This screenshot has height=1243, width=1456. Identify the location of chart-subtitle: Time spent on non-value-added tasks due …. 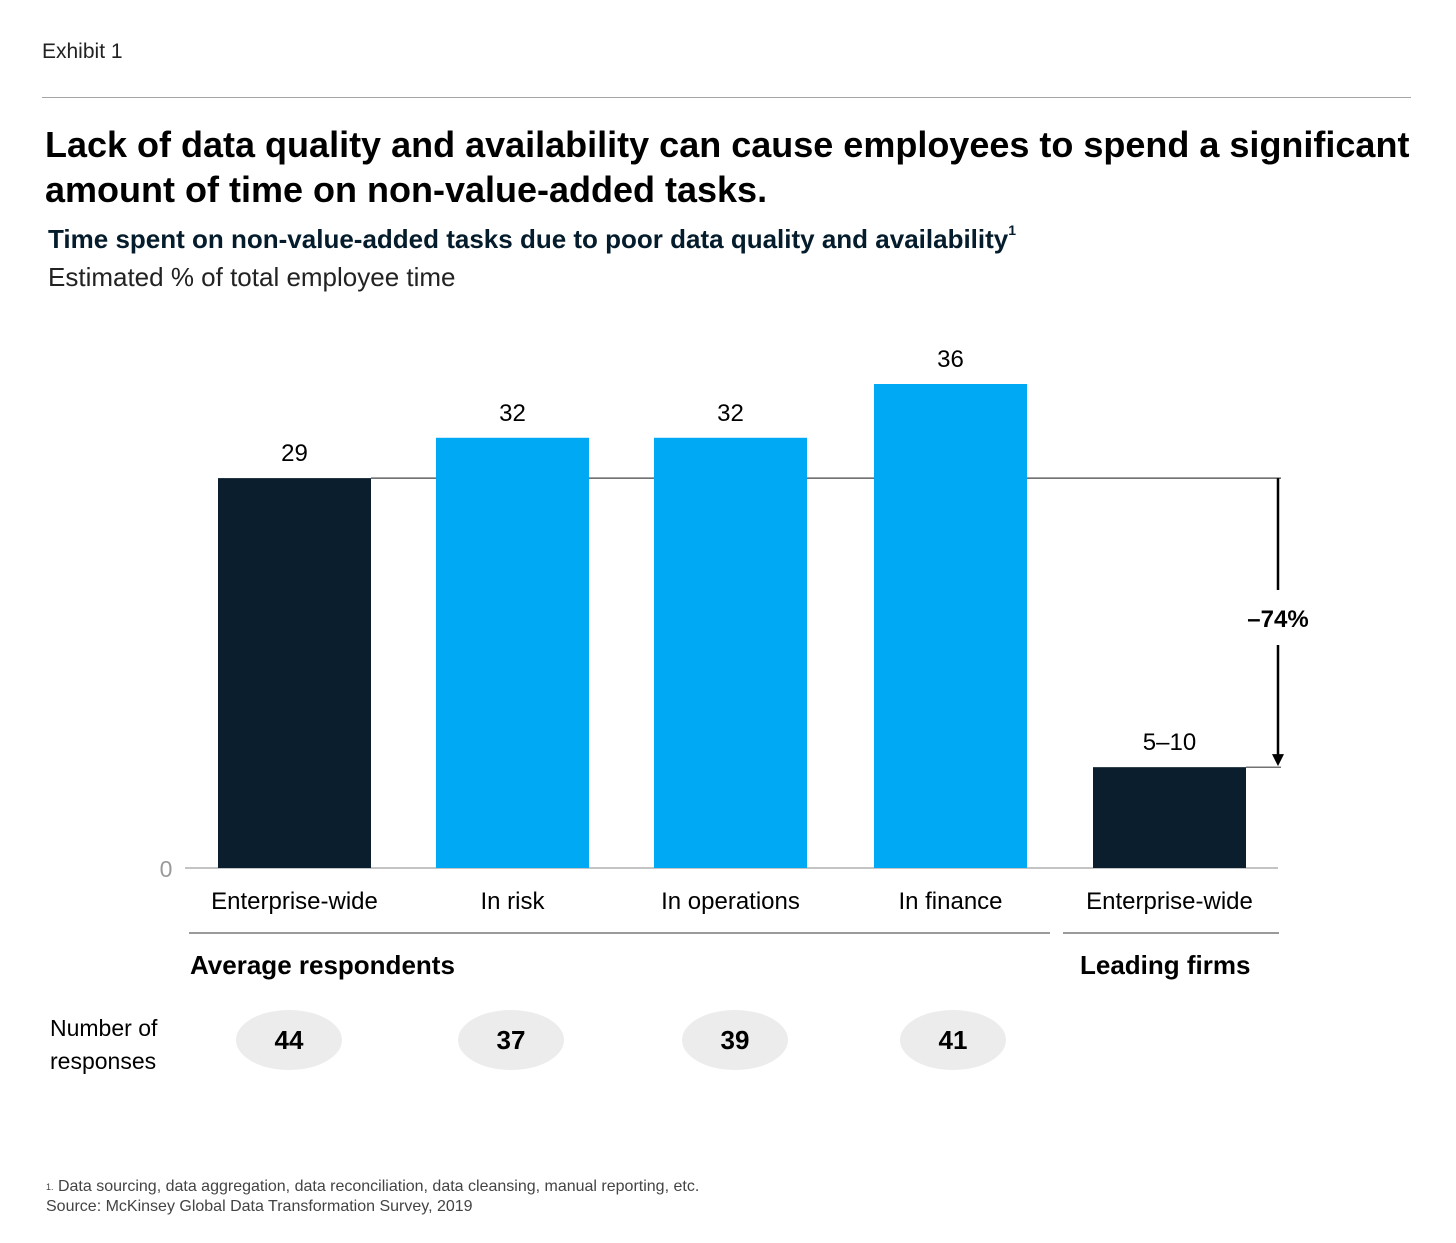
(532, 238).